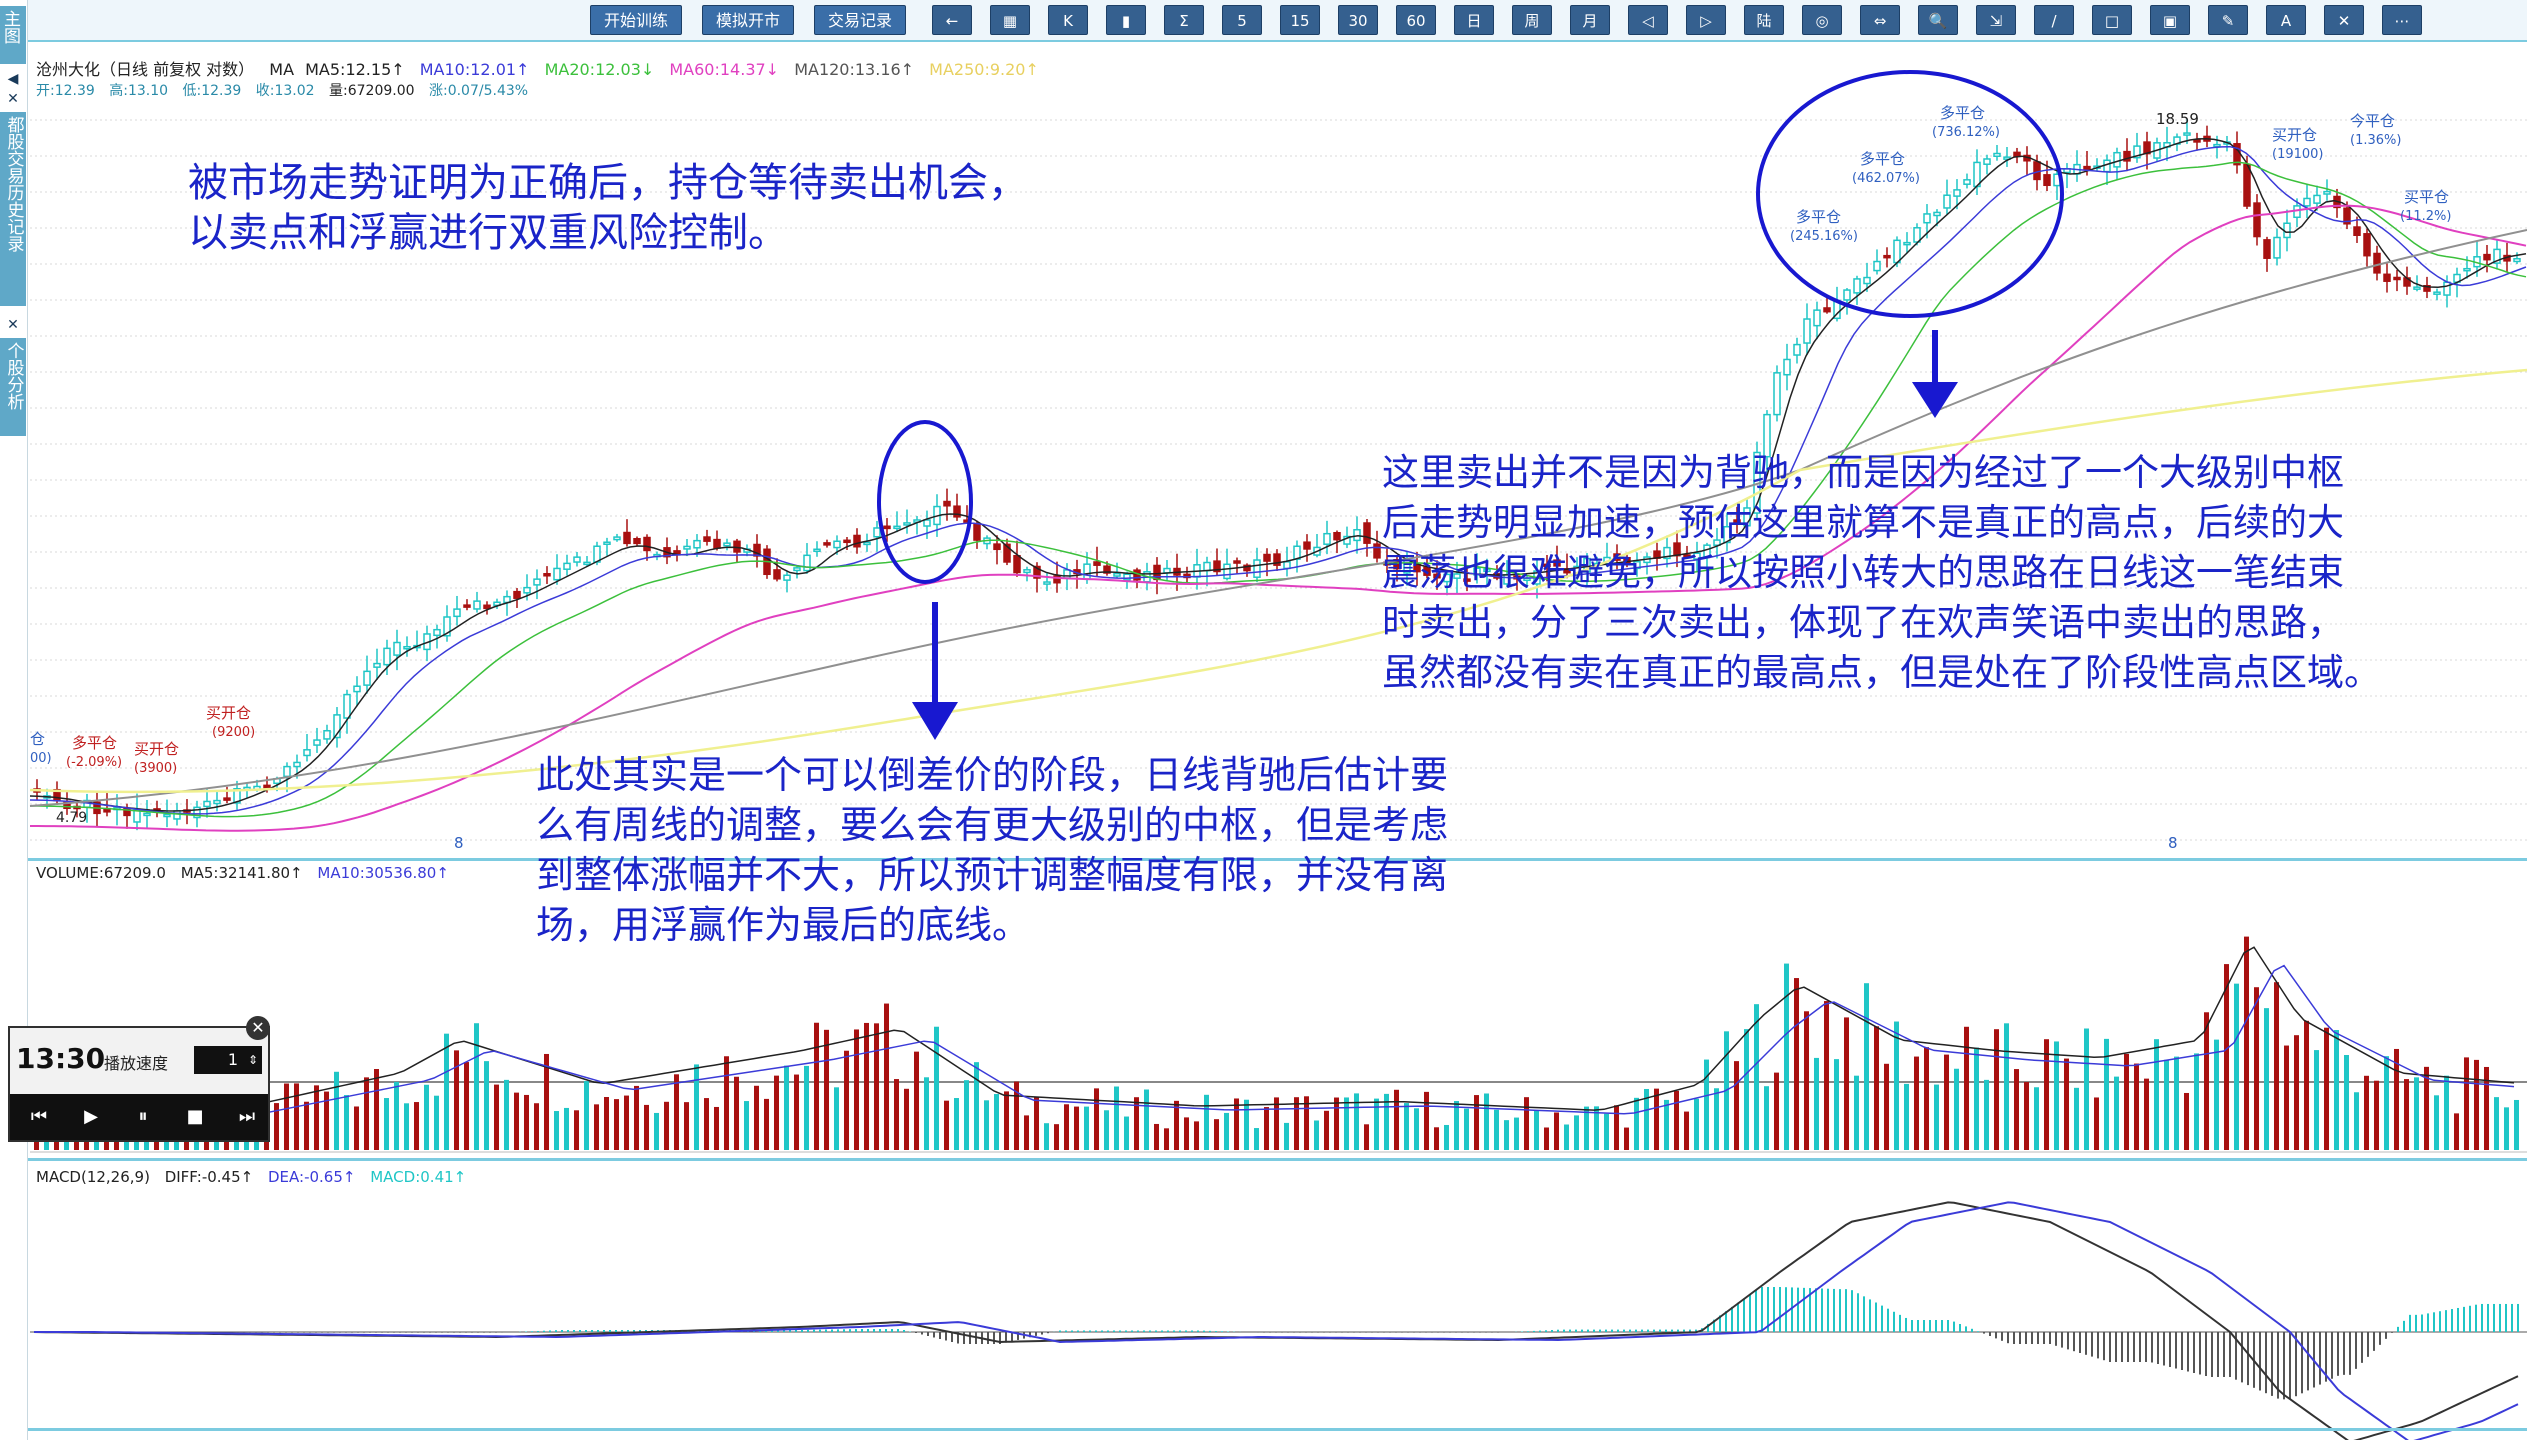 Image resolution: width=2527 pixels, height=1440 pixels. What do you see at coordinates (258, 1028) in the screenshot?
I see `replay-close-icon: ✕` at bounding box center [258, 1028].